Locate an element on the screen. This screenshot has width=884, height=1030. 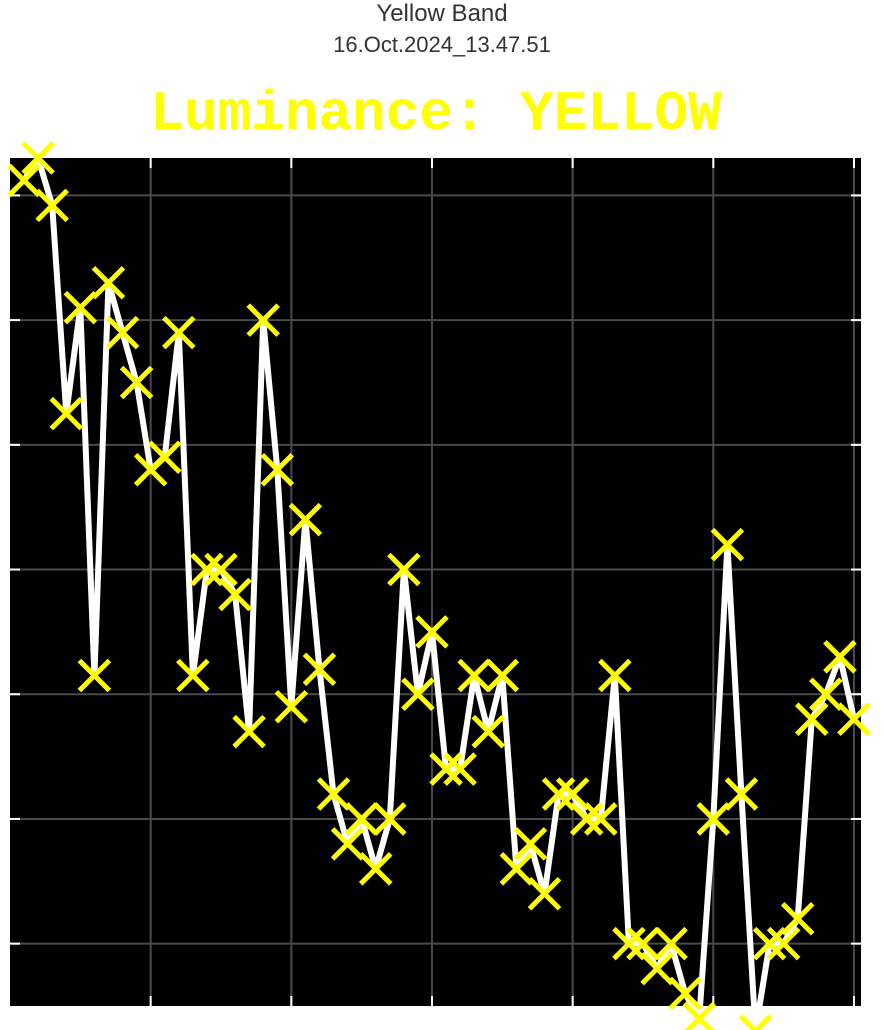
plot-title: Luminance: YELLOW is located at coordinates (436, 114).